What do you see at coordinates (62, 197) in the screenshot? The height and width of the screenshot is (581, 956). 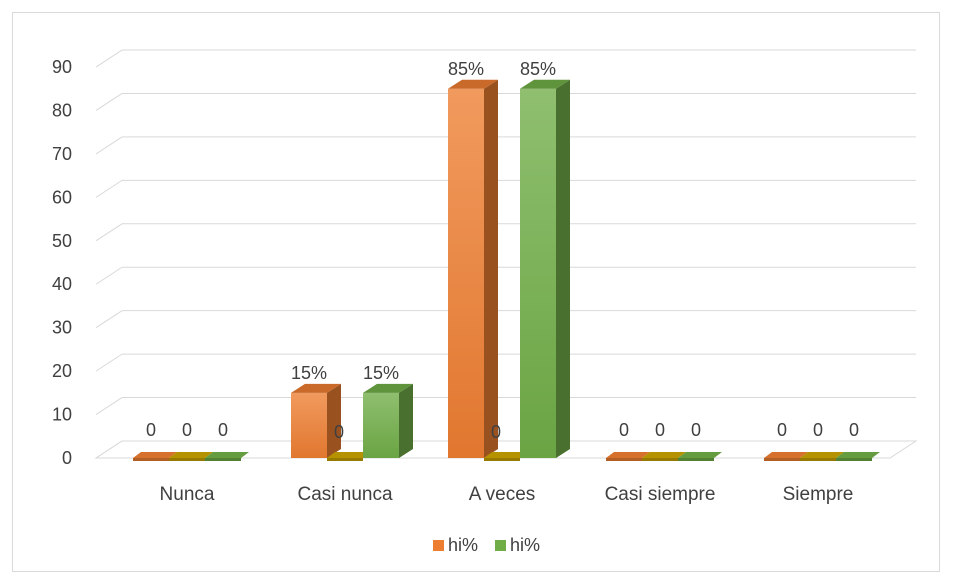 I see `y-tick-label: 60` at bounding box center [62, 197].